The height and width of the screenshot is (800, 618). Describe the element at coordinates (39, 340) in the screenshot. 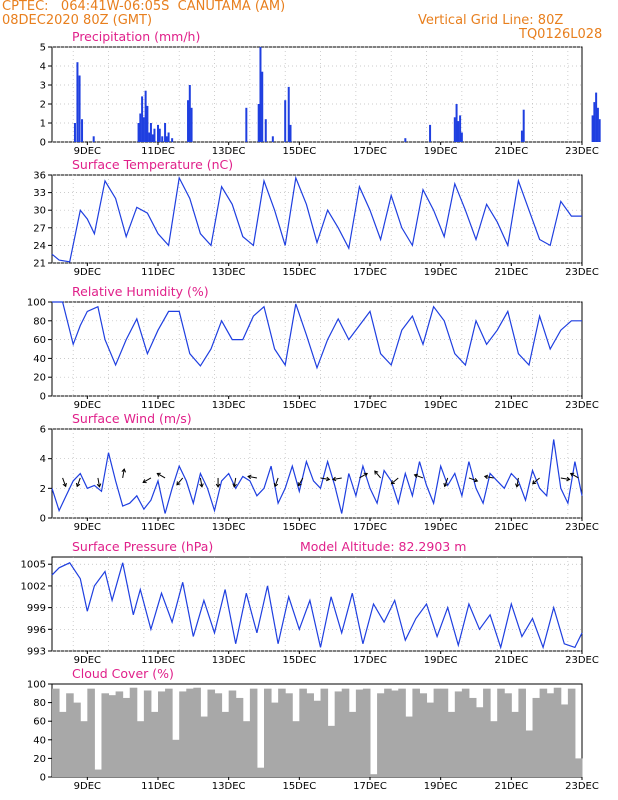

I see `y-tick-label: 60` at that location.